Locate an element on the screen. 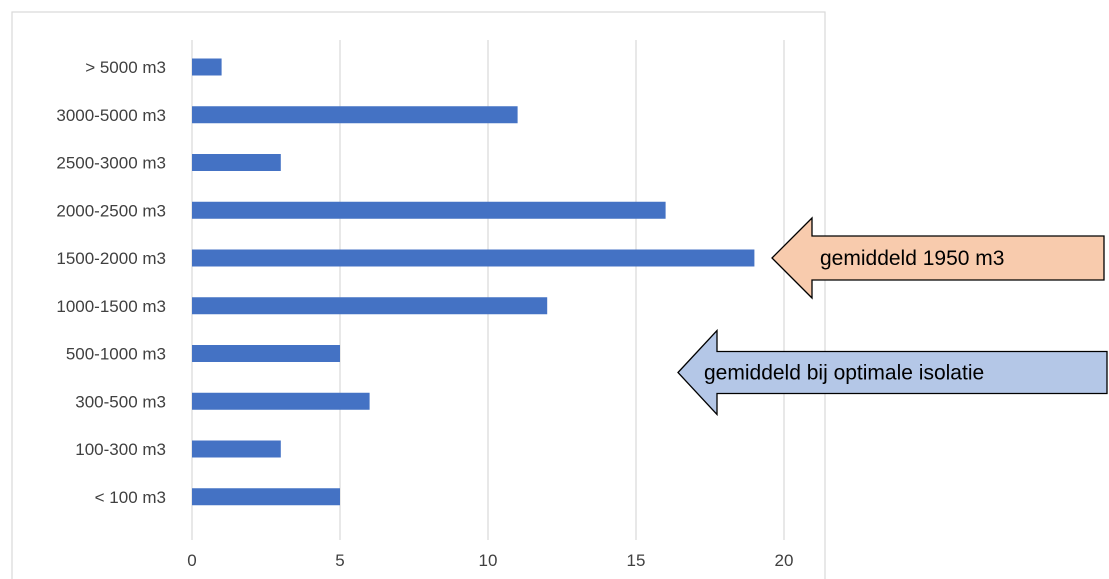 The height and width of the screenshot is (579, 1109). x-tick-label-10: 10 is located at coordinates (488, 560).